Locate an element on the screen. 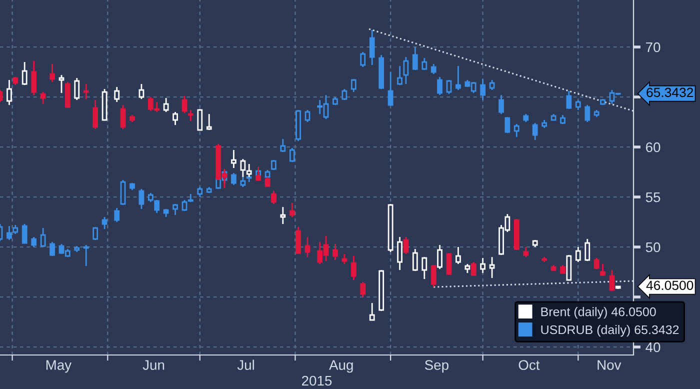 The width and height of the screenshot is (700, 389). y-tick-label: 60 is located at coordinates (653, 147).